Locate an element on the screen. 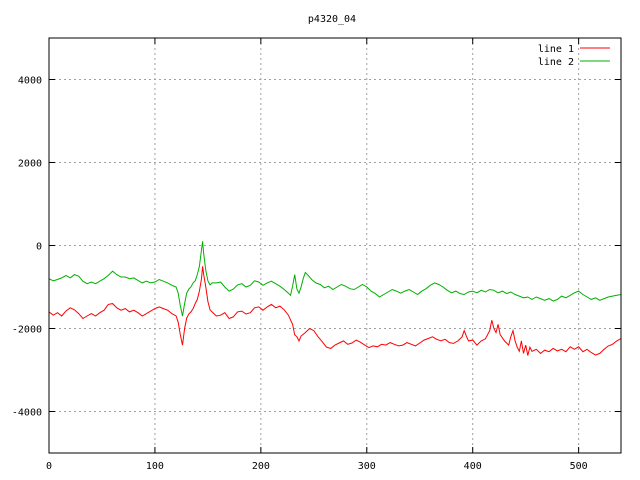 The height and width of the screenshot is (480, 640). legend-label: line 1 is located at coordinates (556, 49).